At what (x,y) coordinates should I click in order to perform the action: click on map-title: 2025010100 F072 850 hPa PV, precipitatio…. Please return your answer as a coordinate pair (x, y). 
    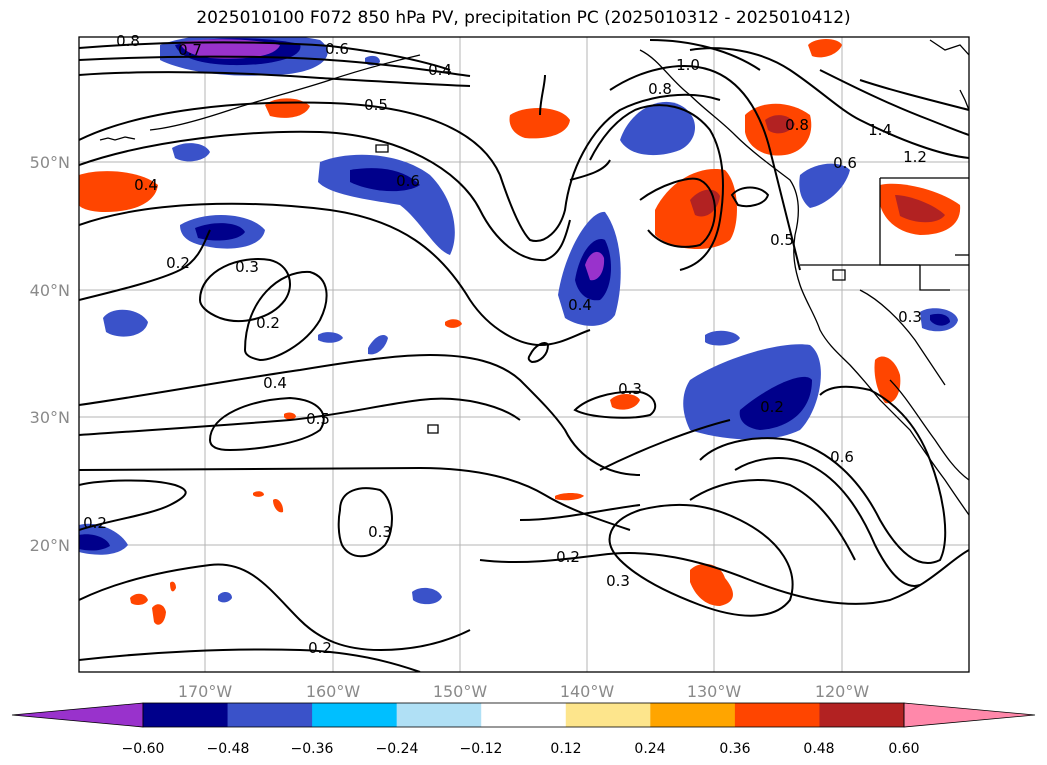
    Looking at the image, I should click on (523, 18).